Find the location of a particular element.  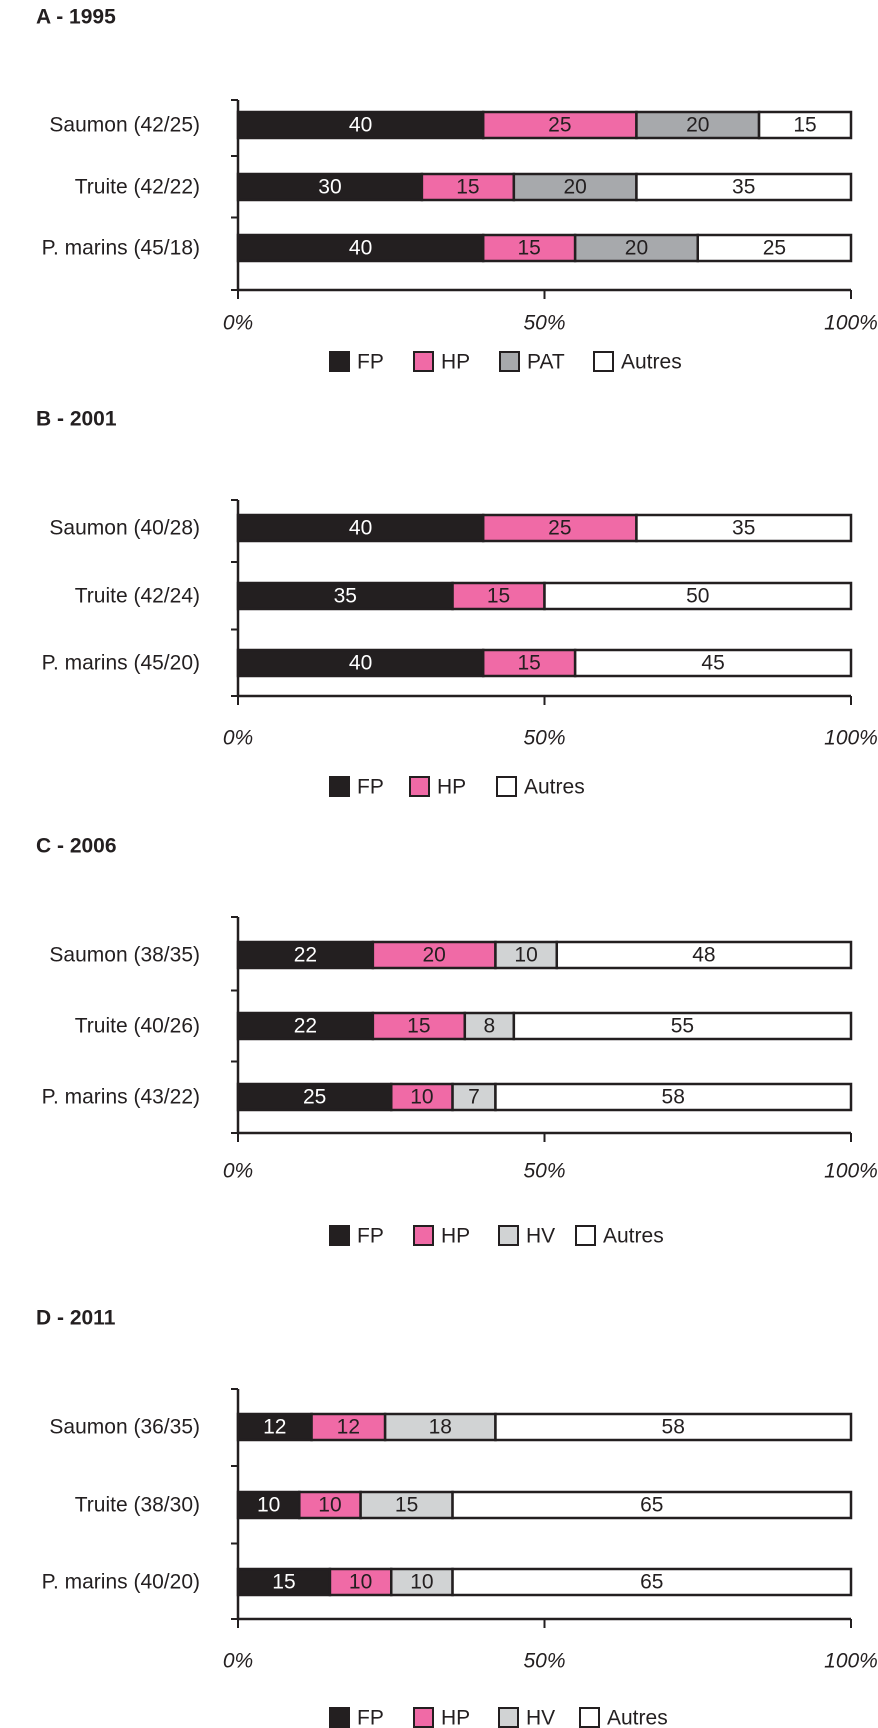

category-label: Saumon (38/35) is located at coordinates (124, 955).